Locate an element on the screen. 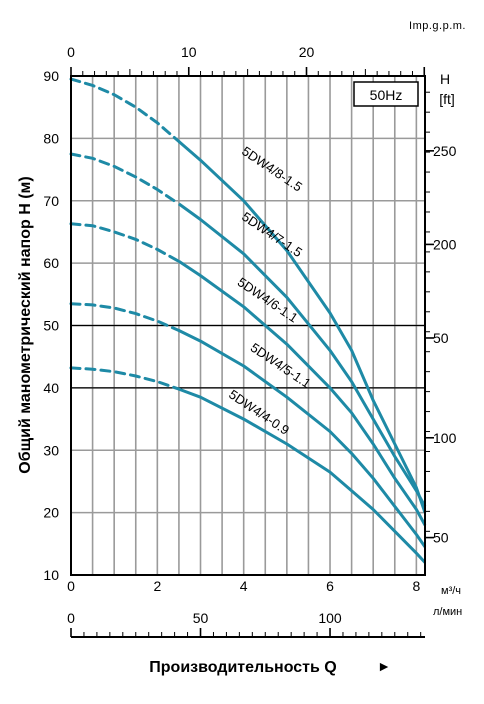 The width and height of the screenshot is (484, 704). x-axis-title: Производительность Q is located at coordinates (242, 667).